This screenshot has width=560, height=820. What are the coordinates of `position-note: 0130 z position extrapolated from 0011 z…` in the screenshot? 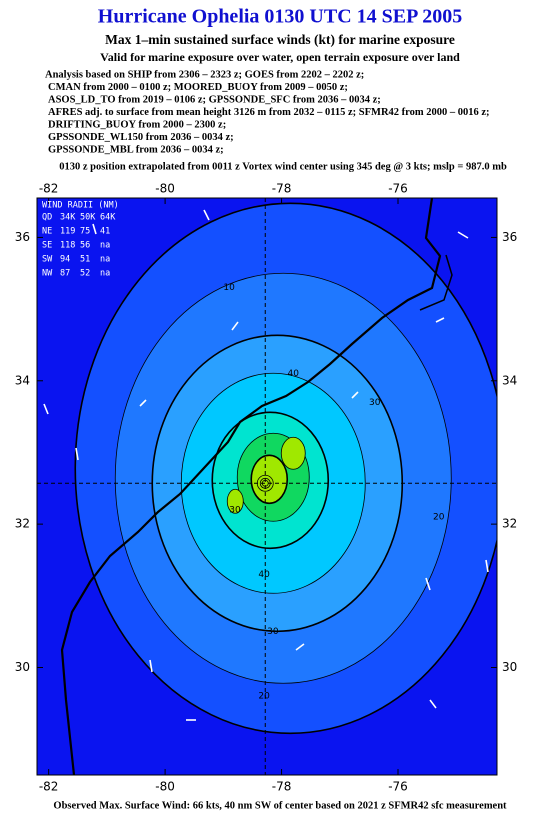 It's located at (283, 166).